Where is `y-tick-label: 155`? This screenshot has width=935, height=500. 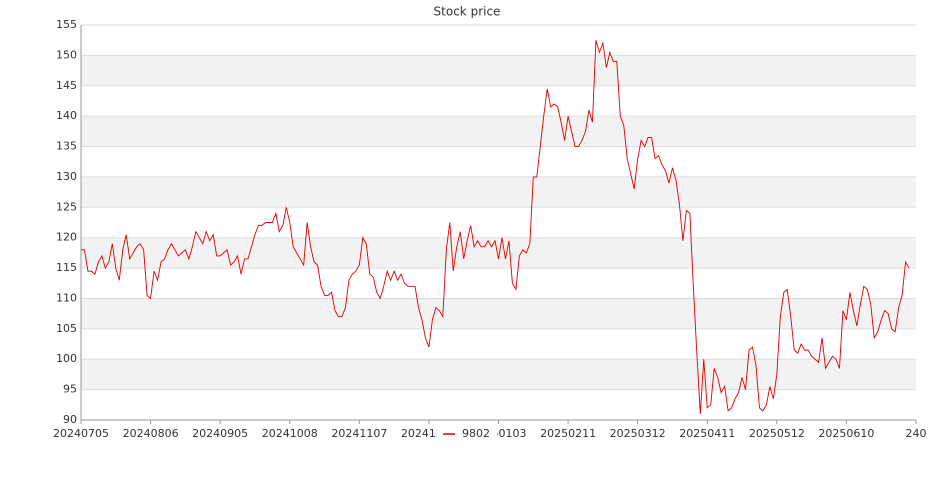 y-tick-label: 155 is located at coordinates (66, 24).